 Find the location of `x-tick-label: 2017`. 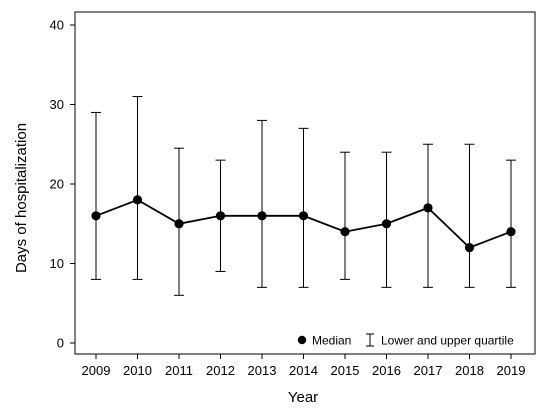

x-tick-label: 2017 is located at coordinates (428, 370).